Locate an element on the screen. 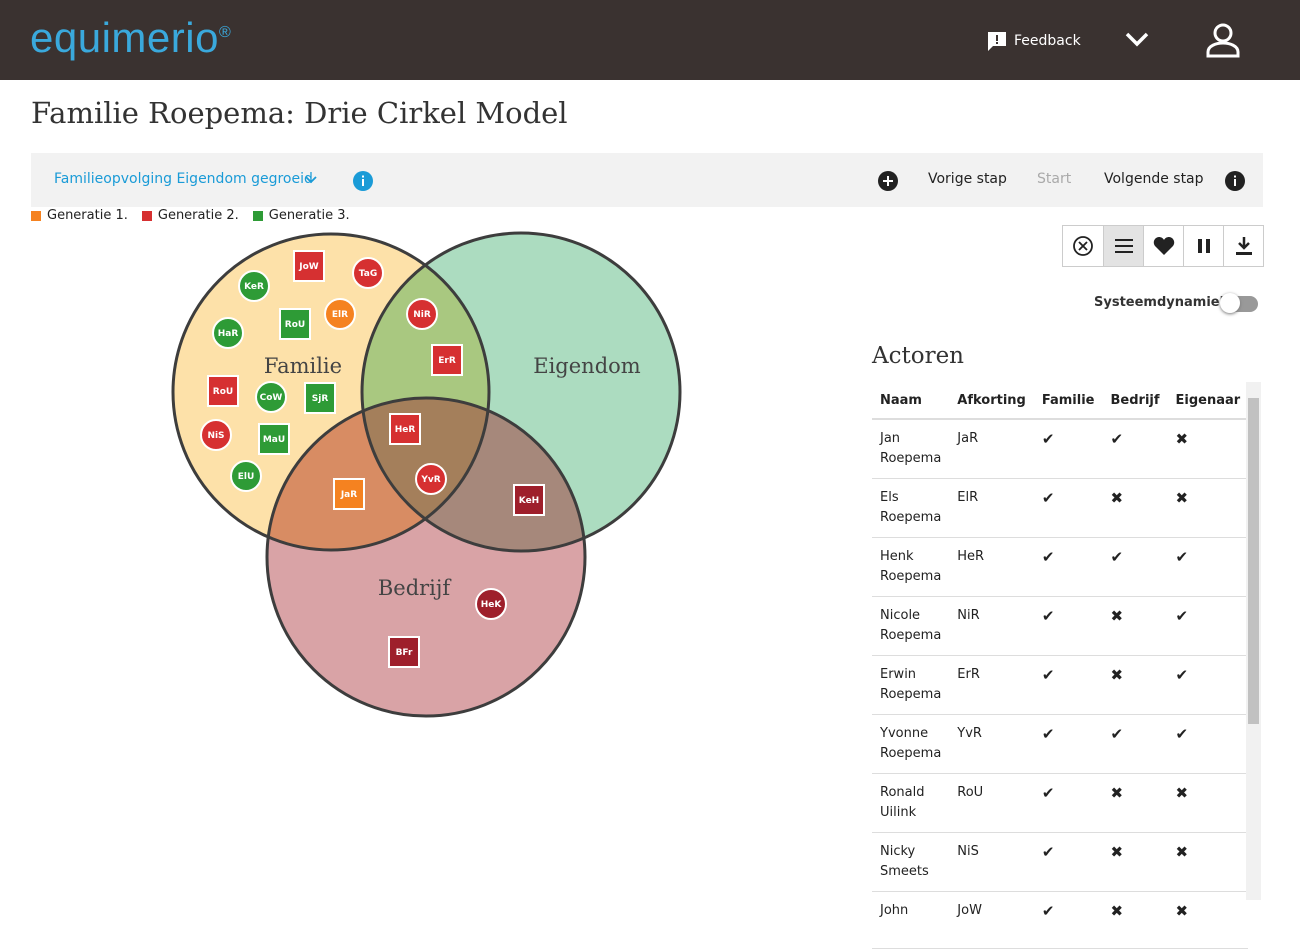 This screenshot has width=1300, height=949. legend-label: Generatie 2. is located at coordinates (198, 215).